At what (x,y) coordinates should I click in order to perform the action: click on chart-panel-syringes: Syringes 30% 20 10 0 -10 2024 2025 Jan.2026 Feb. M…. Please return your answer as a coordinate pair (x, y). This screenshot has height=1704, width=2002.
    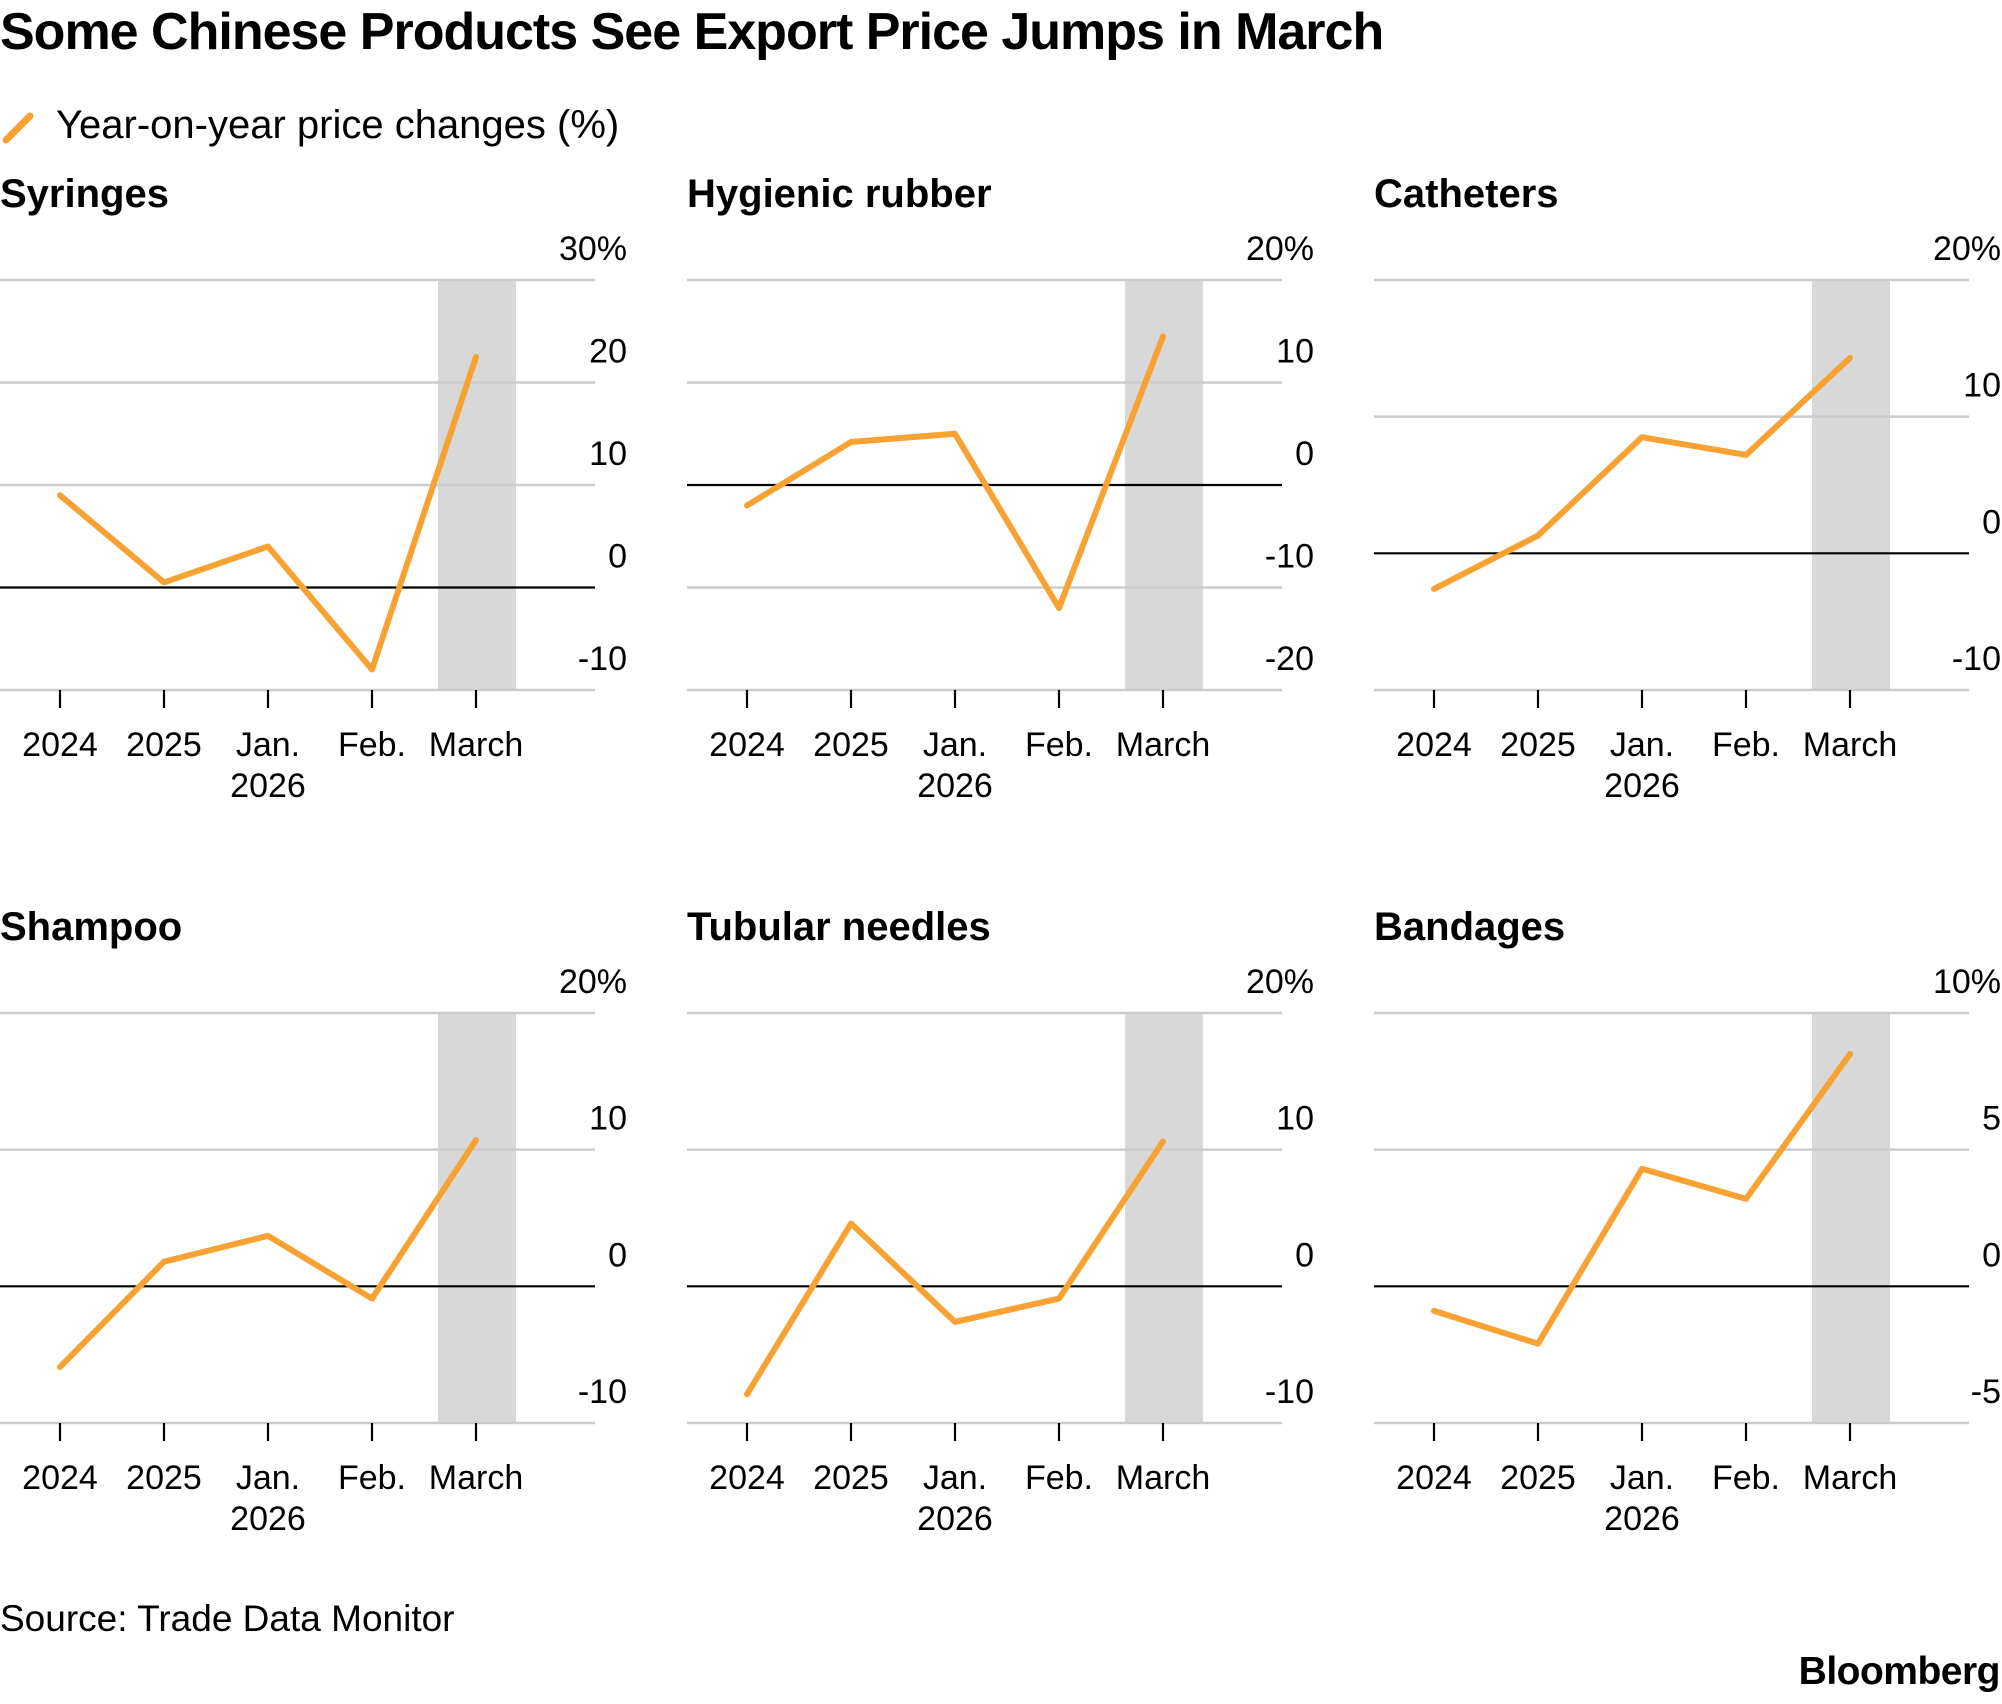
    Looking at the image, I should click on (313, 488).